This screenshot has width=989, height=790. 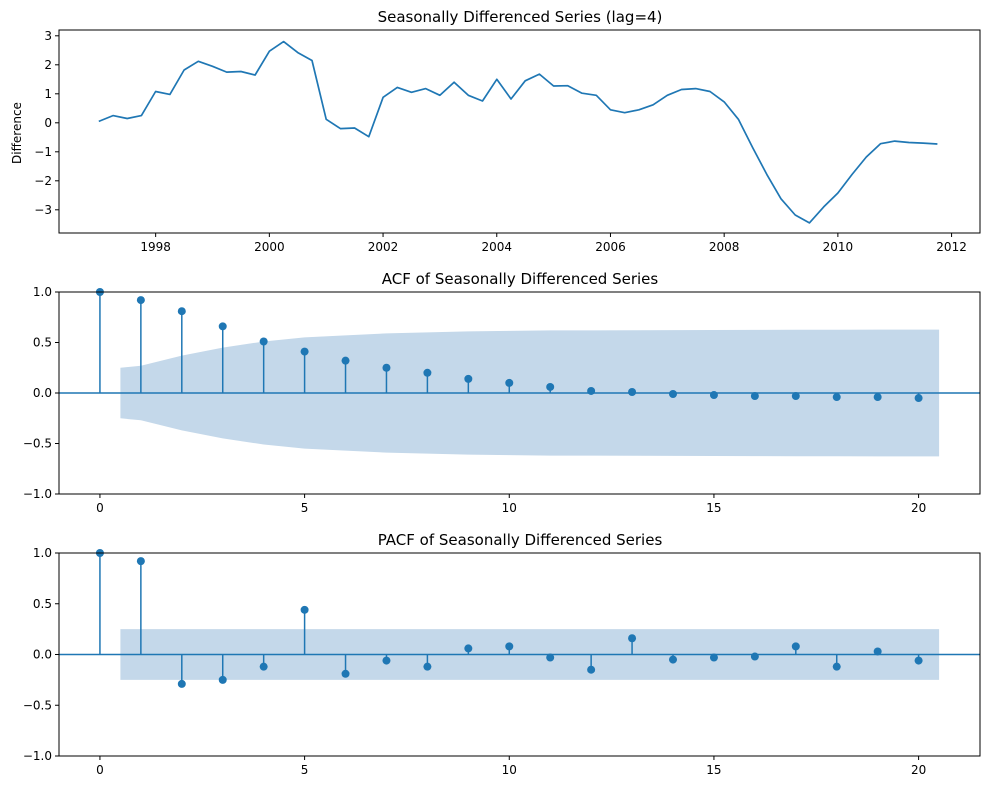 I want to click on series-x-tick-label: 2012, so click(x=951, y=247).